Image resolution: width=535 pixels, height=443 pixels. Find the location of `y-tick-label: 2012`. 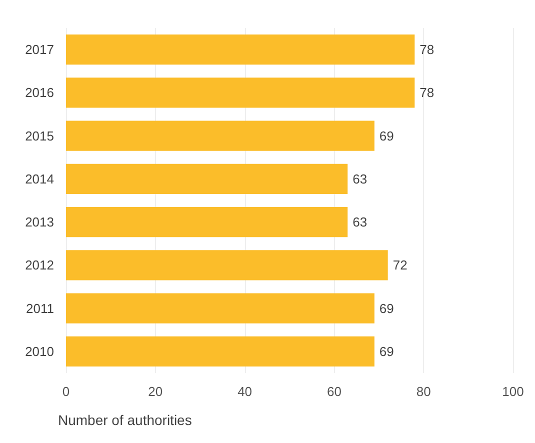

y-tick-label: 2012 is located at coordinates (39, 265).